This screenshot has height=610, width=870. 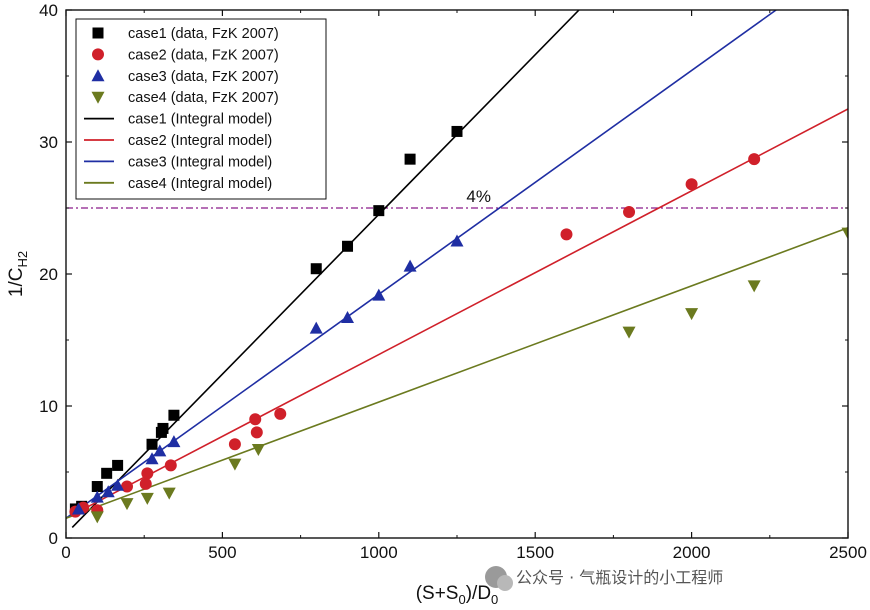 What do you see at coordinates (200, 184) in the screenshot?
I see `legend-label-7: case4 (Integral model)` at bounding box center [200, 184].